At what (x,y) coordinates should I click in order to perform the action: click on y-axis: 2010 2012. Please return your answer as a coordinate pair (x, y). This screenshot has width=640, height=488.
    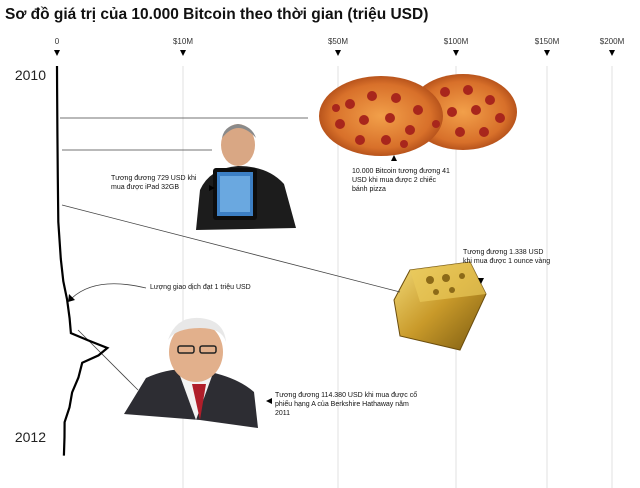
    Looking at the image, I should click on (30, 256).